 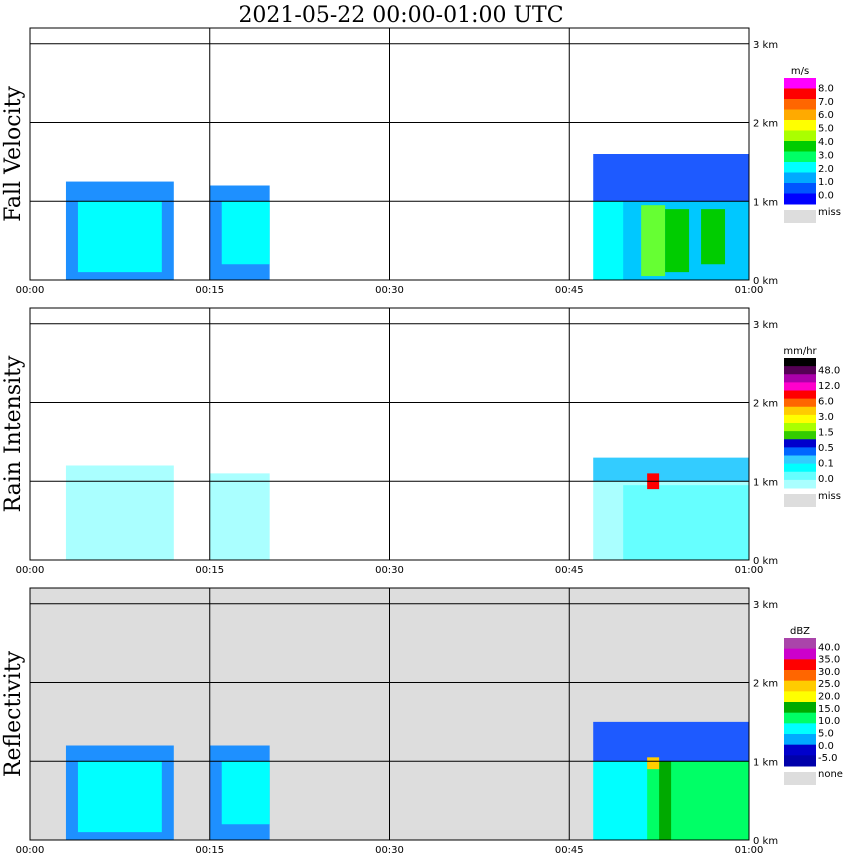 What do you see at coordinates (826, 169) in the screenshot?
I see `colorbar-label: 2.0` at bounding box center [826, 169].